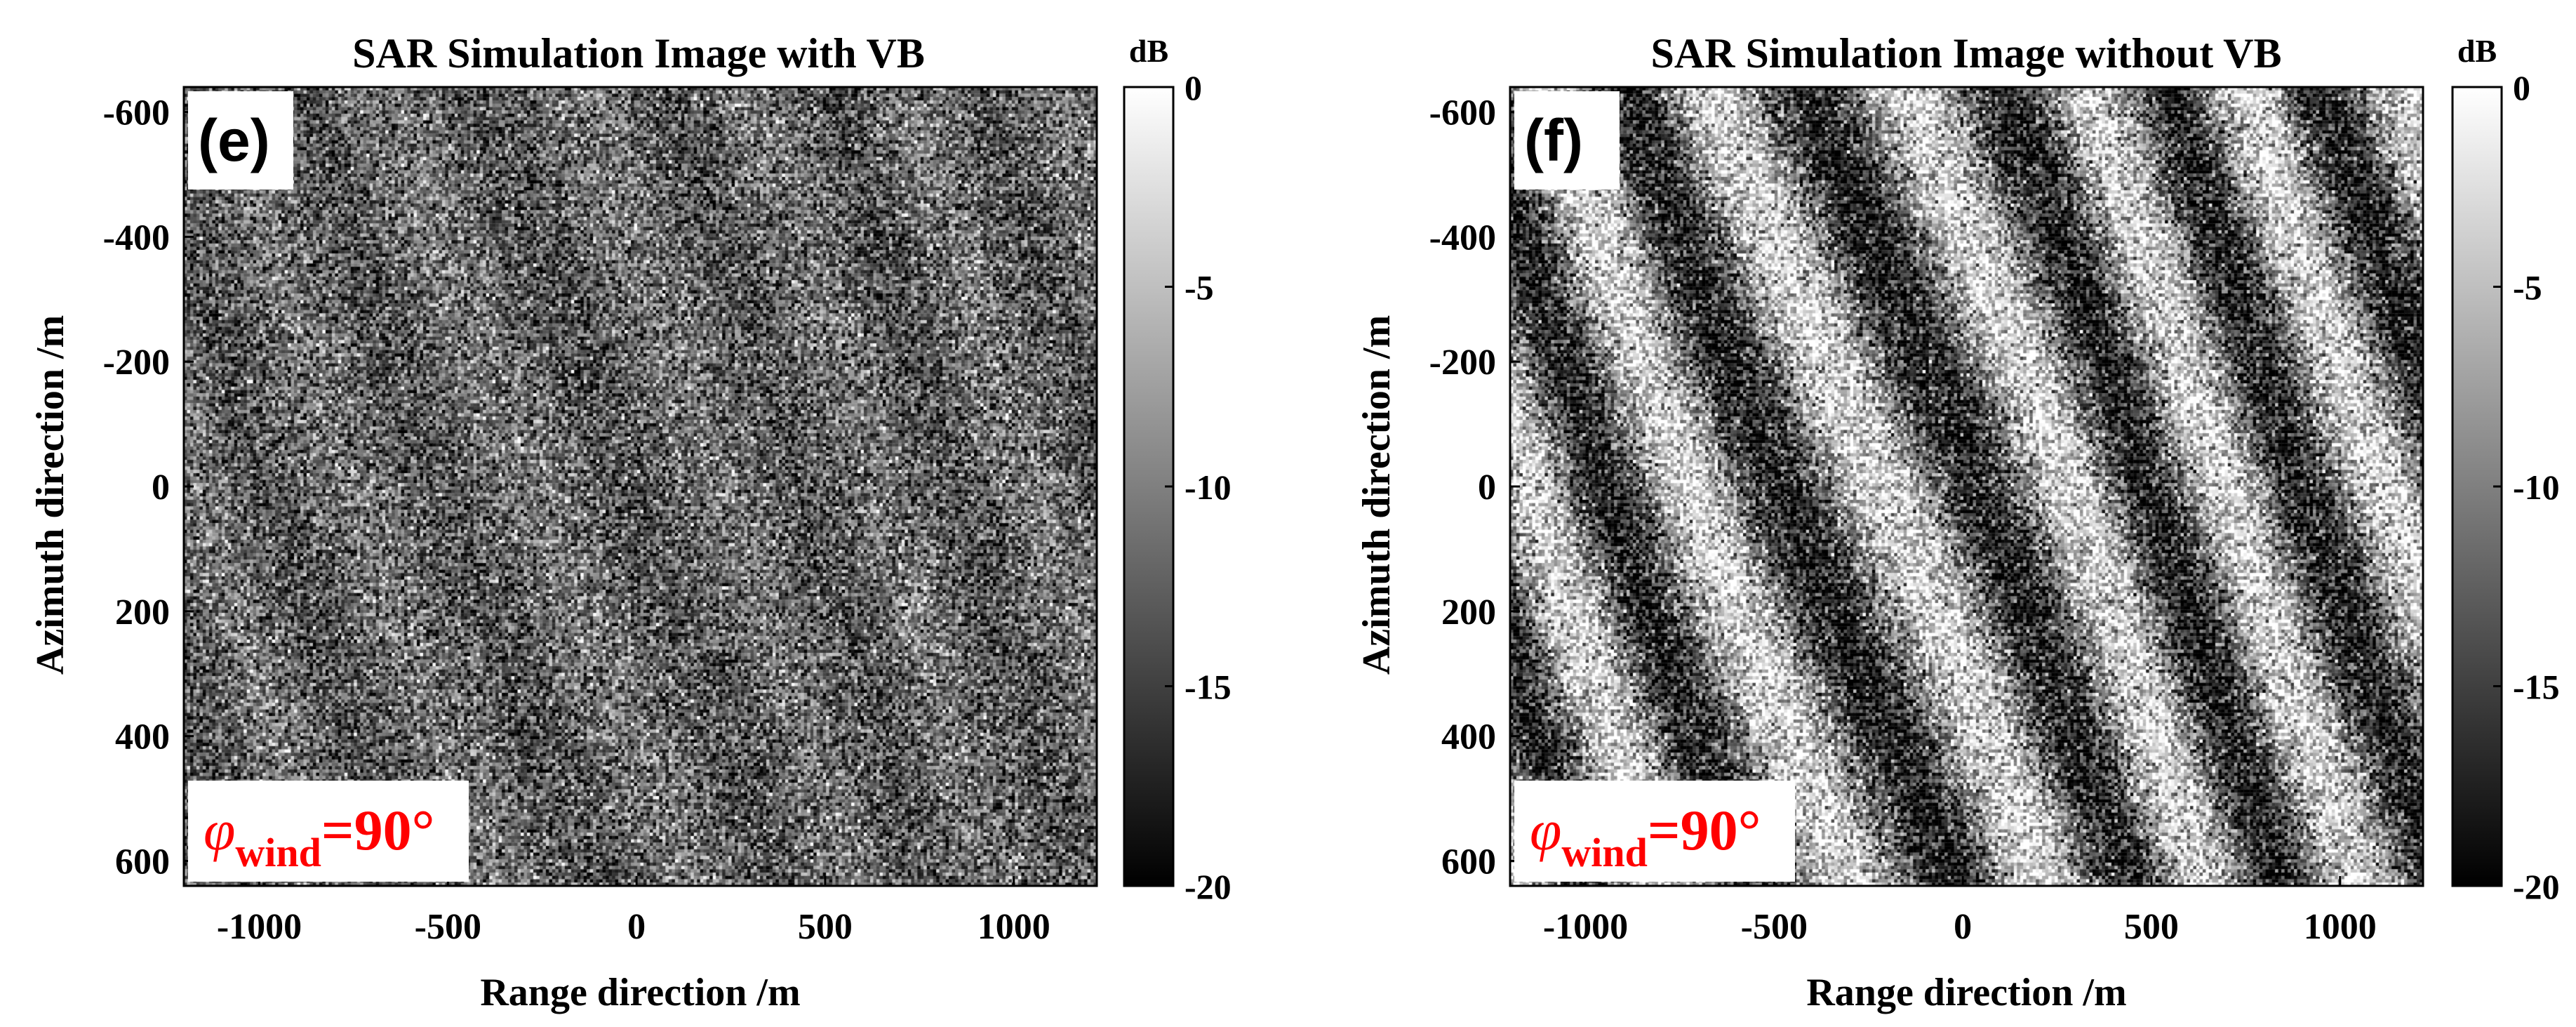 This screenshot has height=1027, width=2576. What do you see at coordinates (1965, 54) in the screenshot?
I see `chart-title: SAR Simulation Image without VB` at bounding box center [1965, 54].